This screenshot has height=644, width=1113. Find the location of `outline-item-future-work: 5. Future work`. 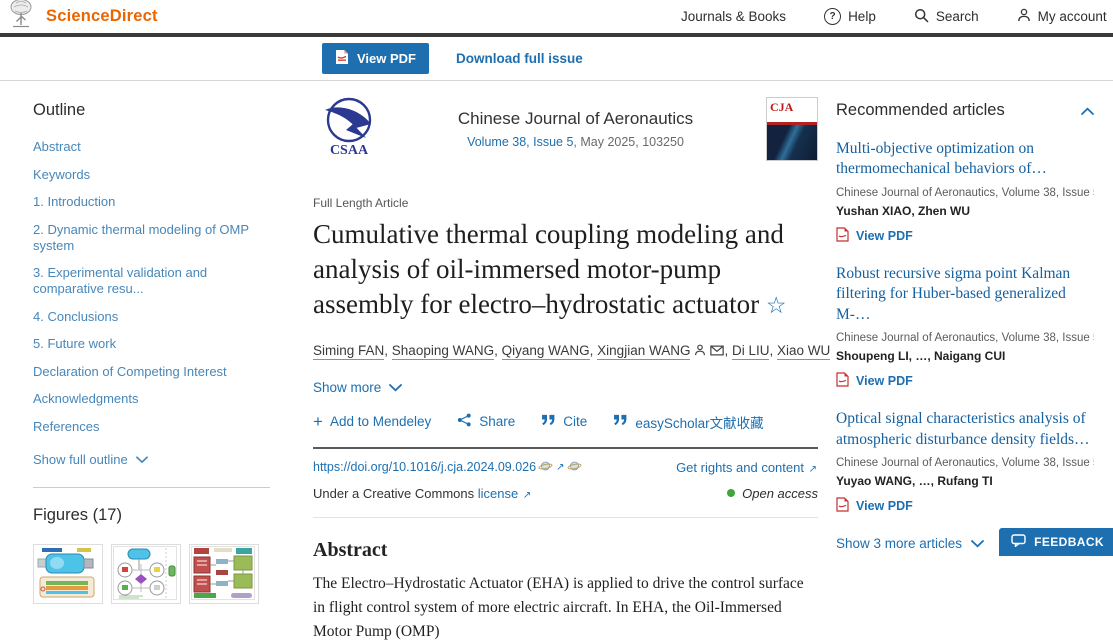

outline-item-future-work: 5. Future work is located at coordinates (75, 343).